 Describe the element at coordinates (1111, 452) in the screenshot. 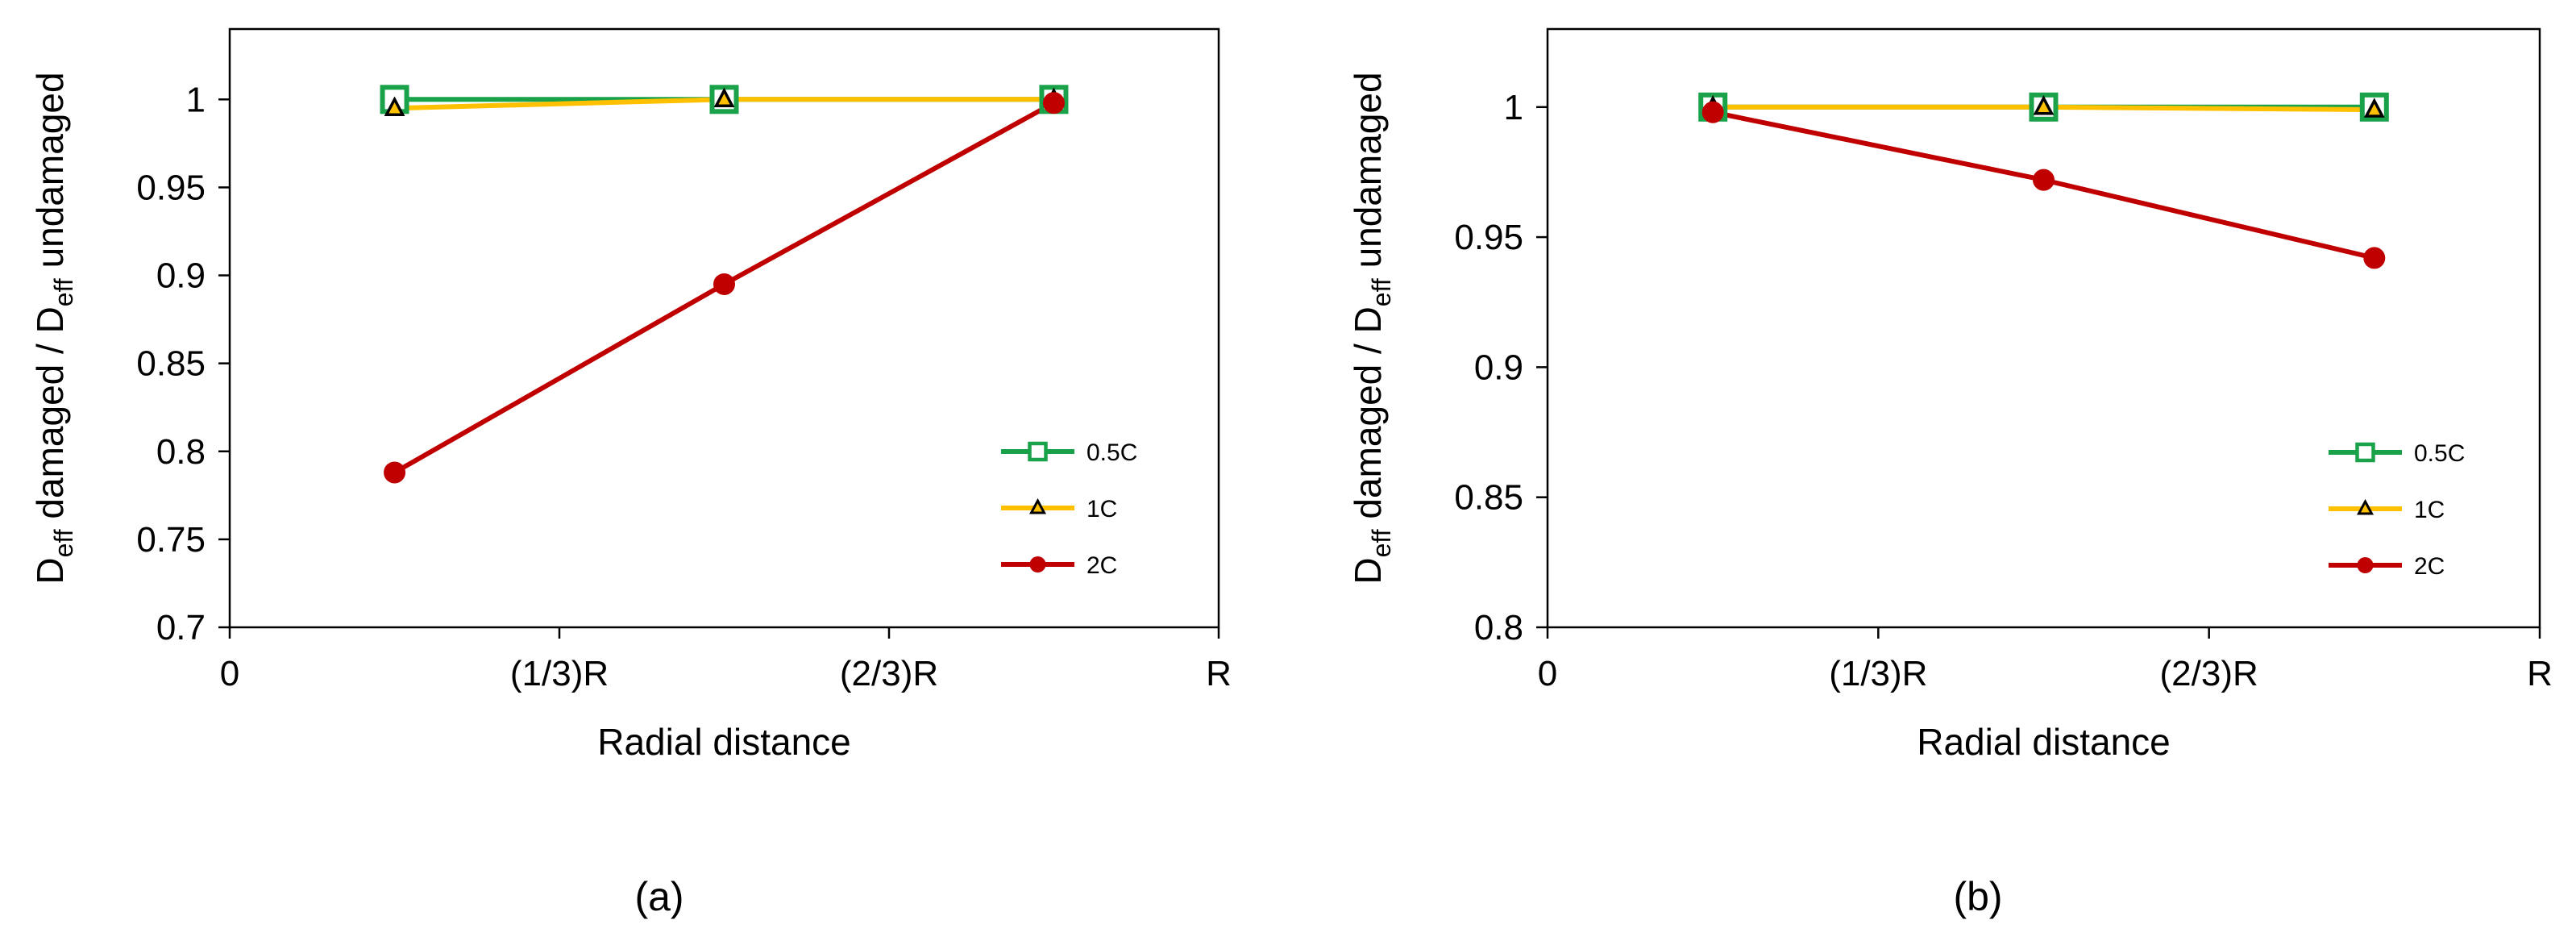

I see `panel-a-legend-label-0.5C: 0.5C` at that location.